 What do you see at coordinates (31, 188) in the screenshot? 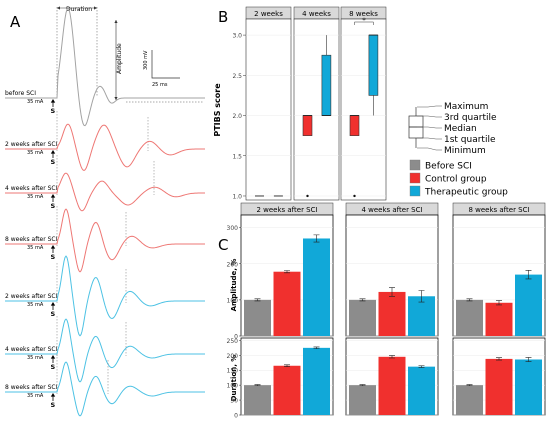
I see `trace-label-3: 4 weeks after SCI` at bounding box center [31, 188].